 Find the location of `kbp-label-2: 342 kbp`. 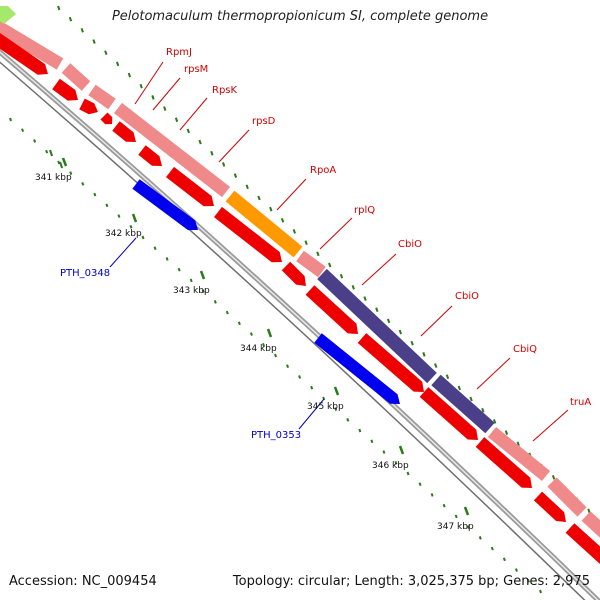

kbp-label-2: 342 kbp is located at coordinates (123, 234).